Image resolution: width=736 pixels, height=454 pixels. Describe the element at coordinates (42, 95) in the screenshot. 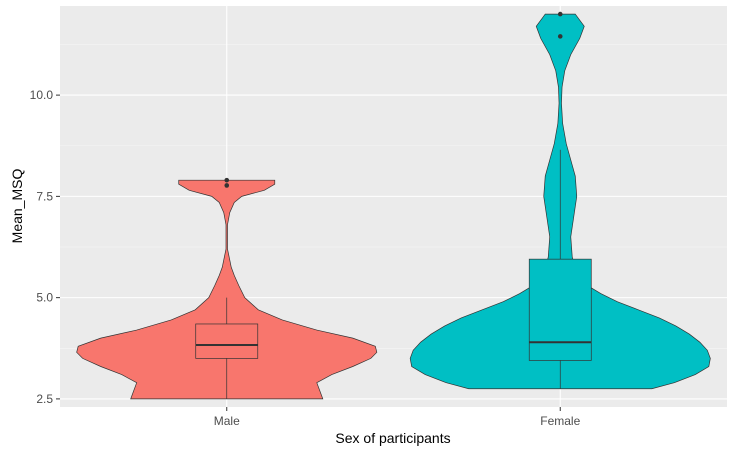

I see `y-tick-label: 10.0` at that location.